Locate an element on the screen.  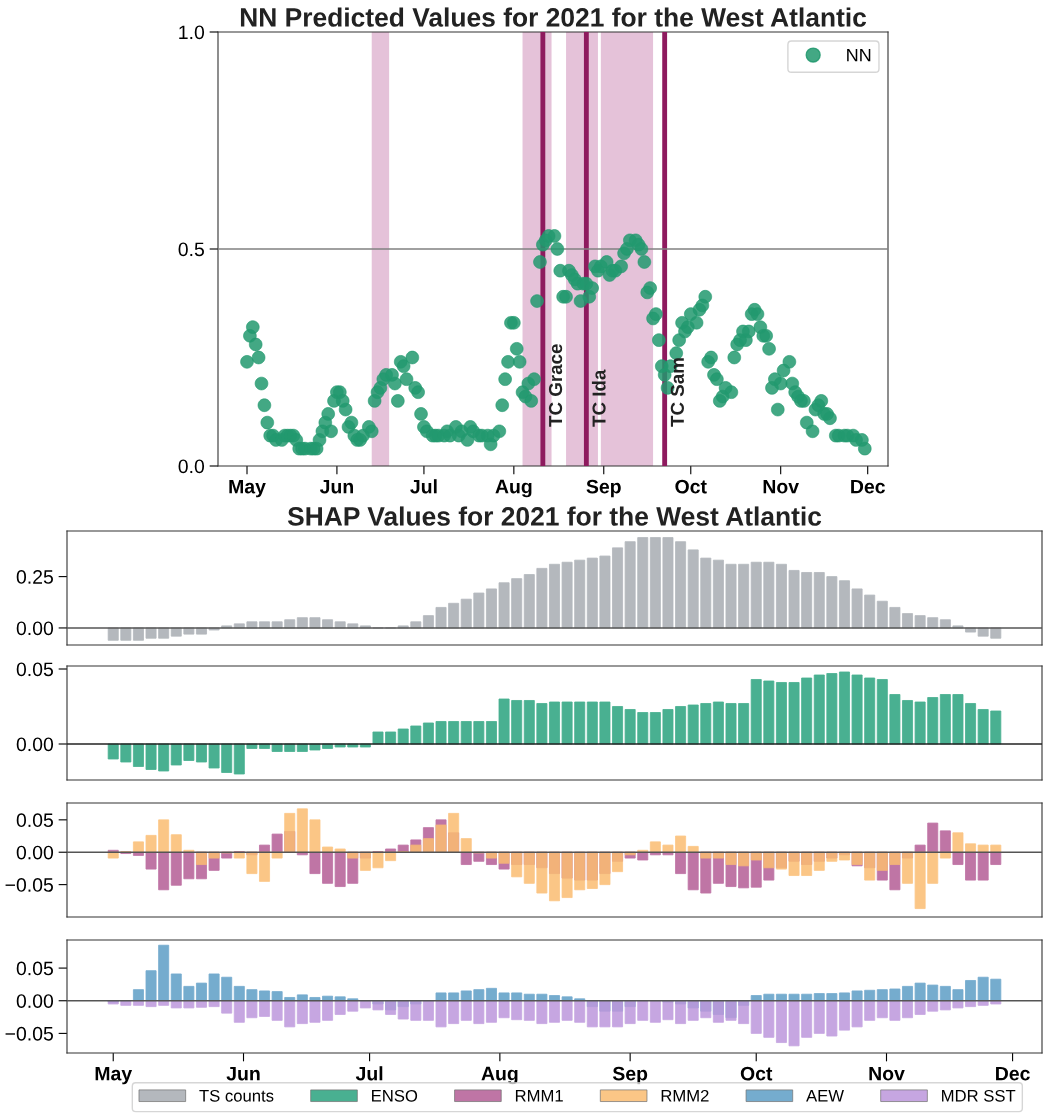
ref-line-label: TC Grace is located at coordinates (555, 385).